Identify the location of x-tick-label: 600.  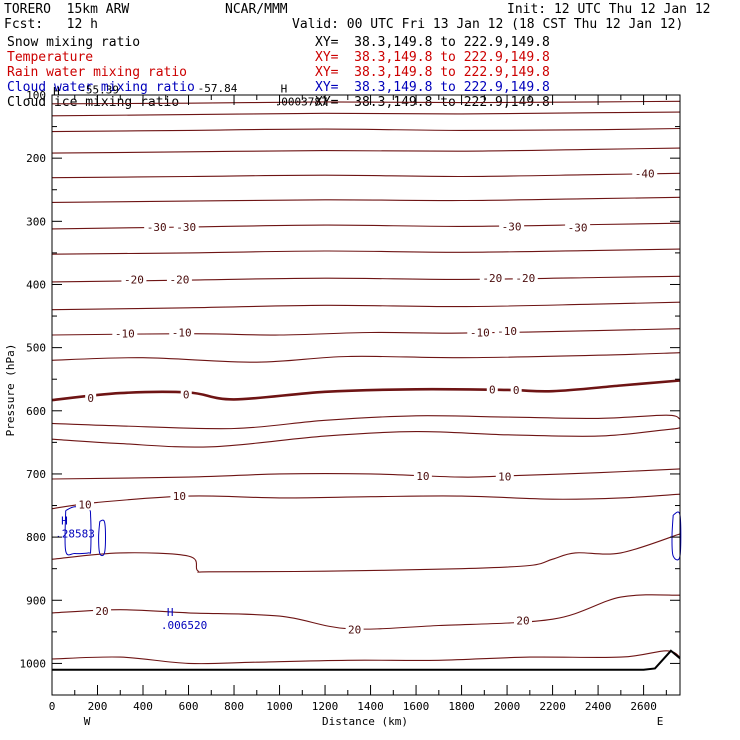
(189, 706).